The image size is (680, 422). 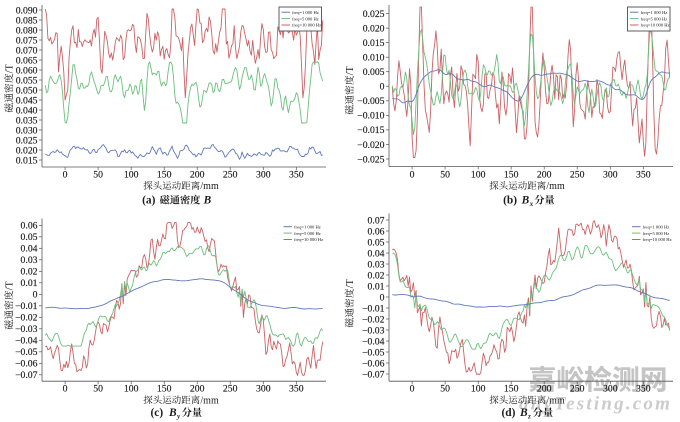 What do you see at coordinates (374, 43) in the screenshot?
I see `svg-text: 0.015` at bounding box center [374, 43].